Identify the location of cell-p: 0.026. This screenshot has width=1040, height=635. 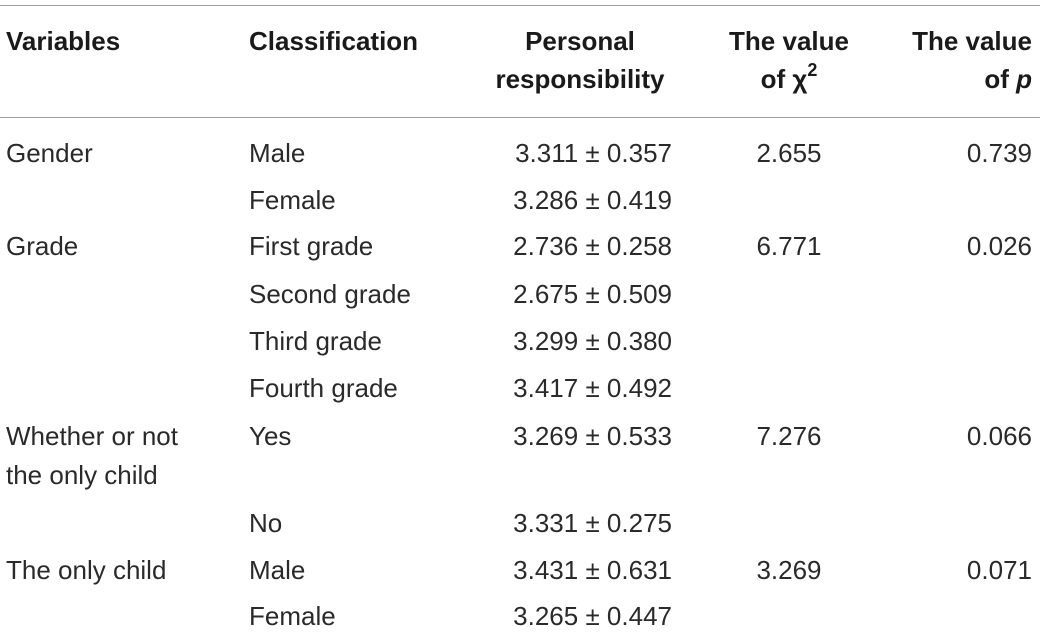
(999, 246).